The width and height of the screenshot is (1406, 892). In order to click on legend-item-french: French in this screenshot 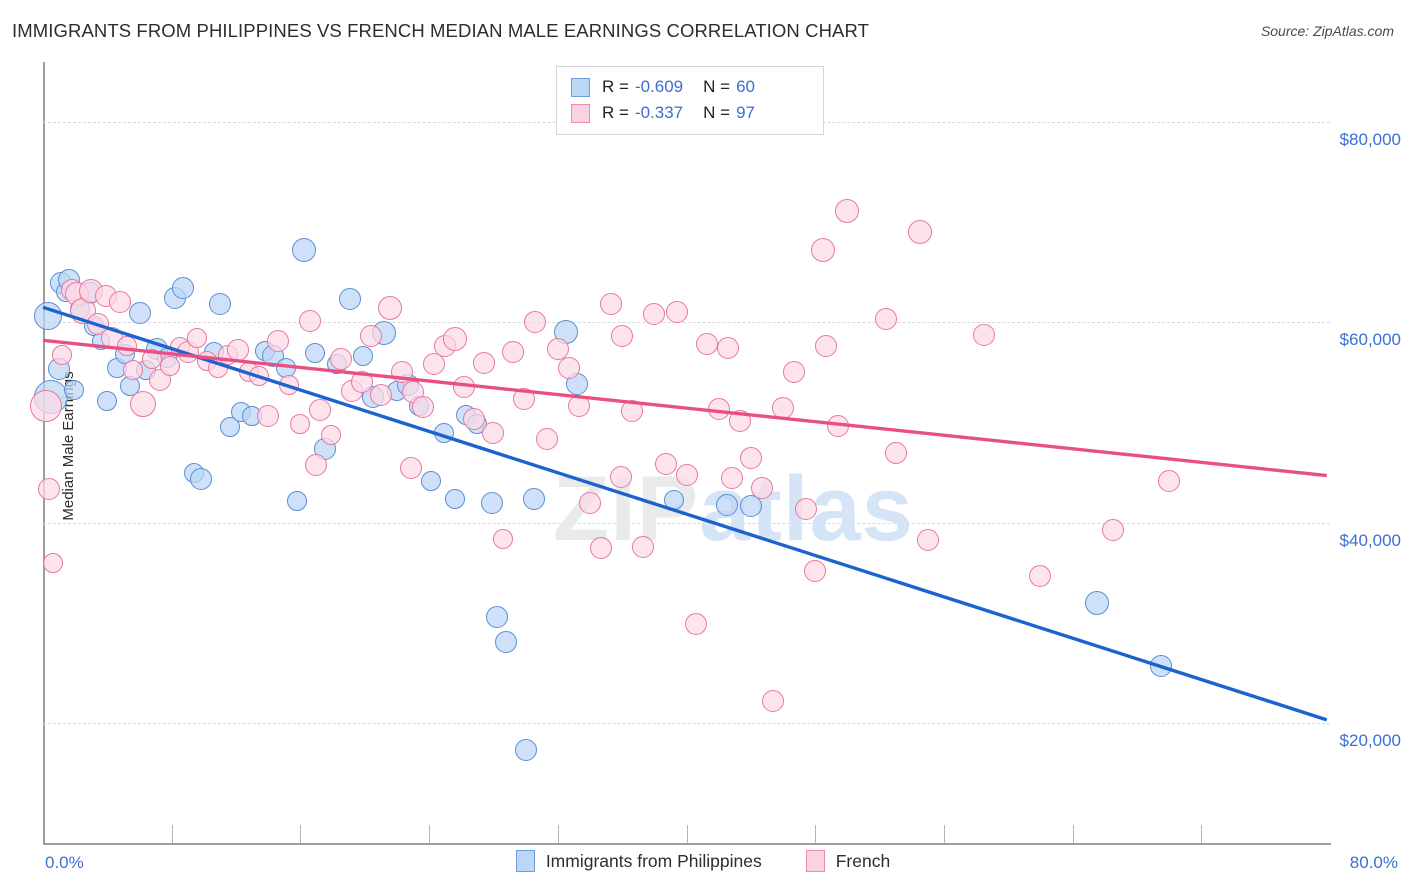, I will do `click(847, 861)`.